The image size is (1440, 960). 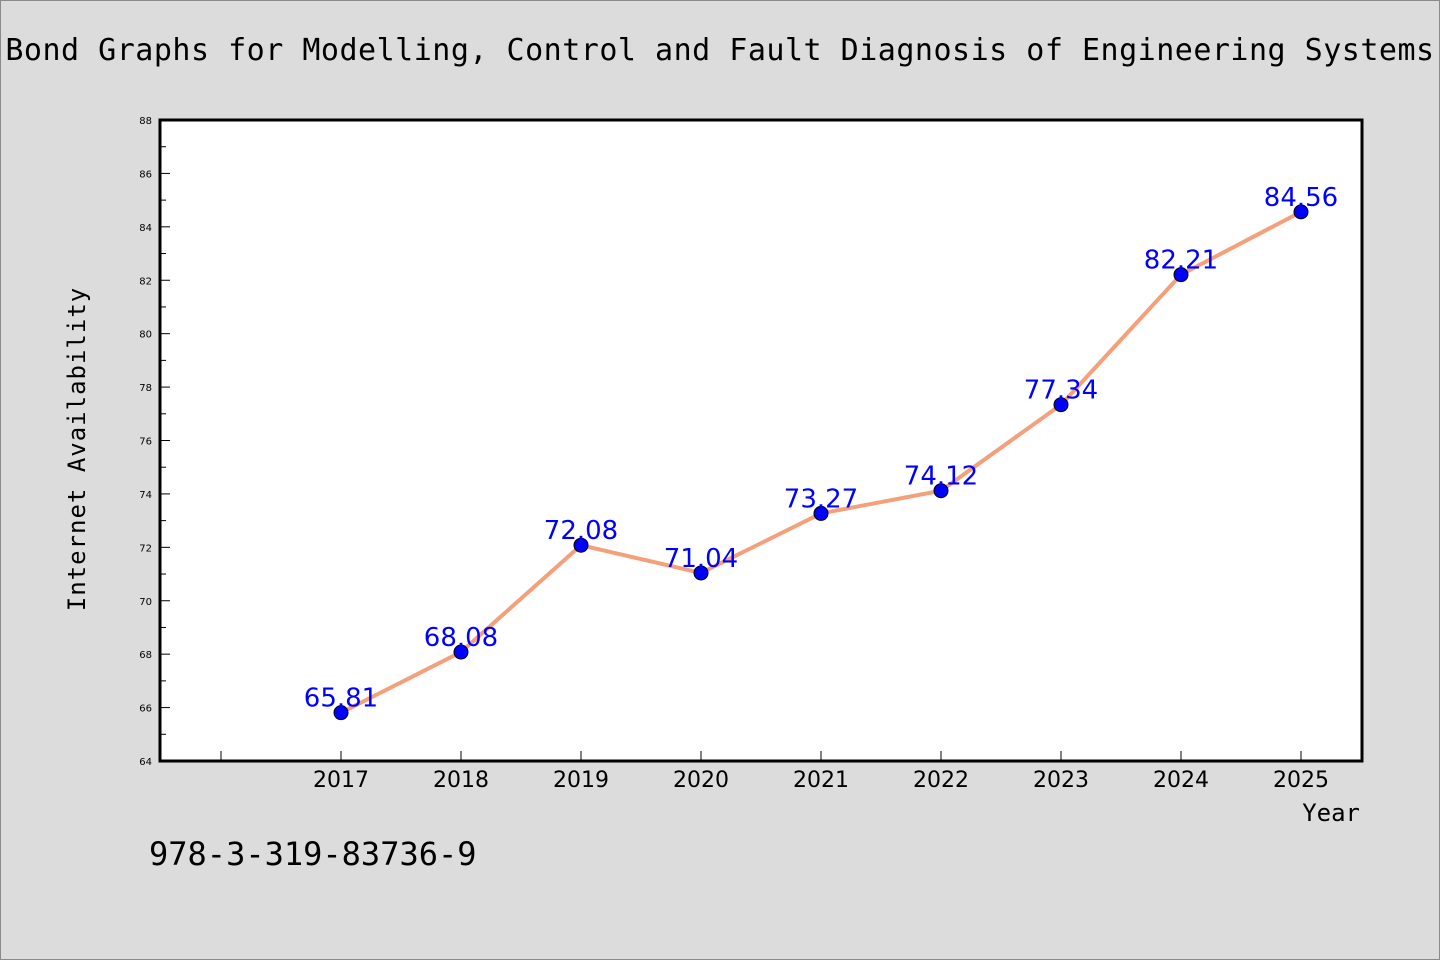 I want to click on y-tick-label: 66, so click(x=145, y=709).